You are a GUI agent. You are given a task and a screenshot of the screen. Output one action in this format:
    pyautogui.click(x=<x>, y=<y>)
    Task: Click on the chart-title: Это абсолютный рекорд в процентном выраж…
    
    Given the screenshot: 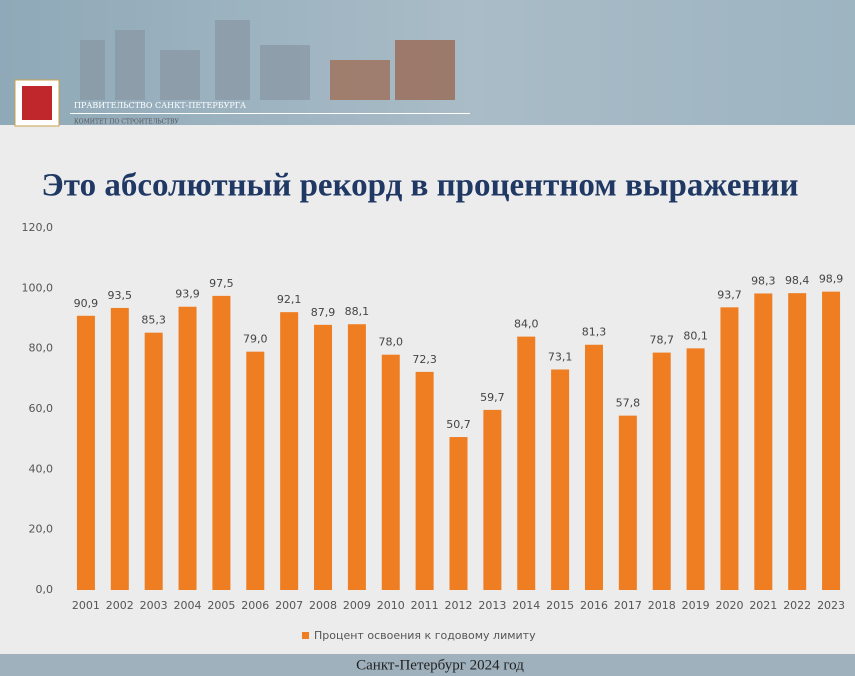 What is the action you would take?
    pyautogui.click(x=419, y=186)
    